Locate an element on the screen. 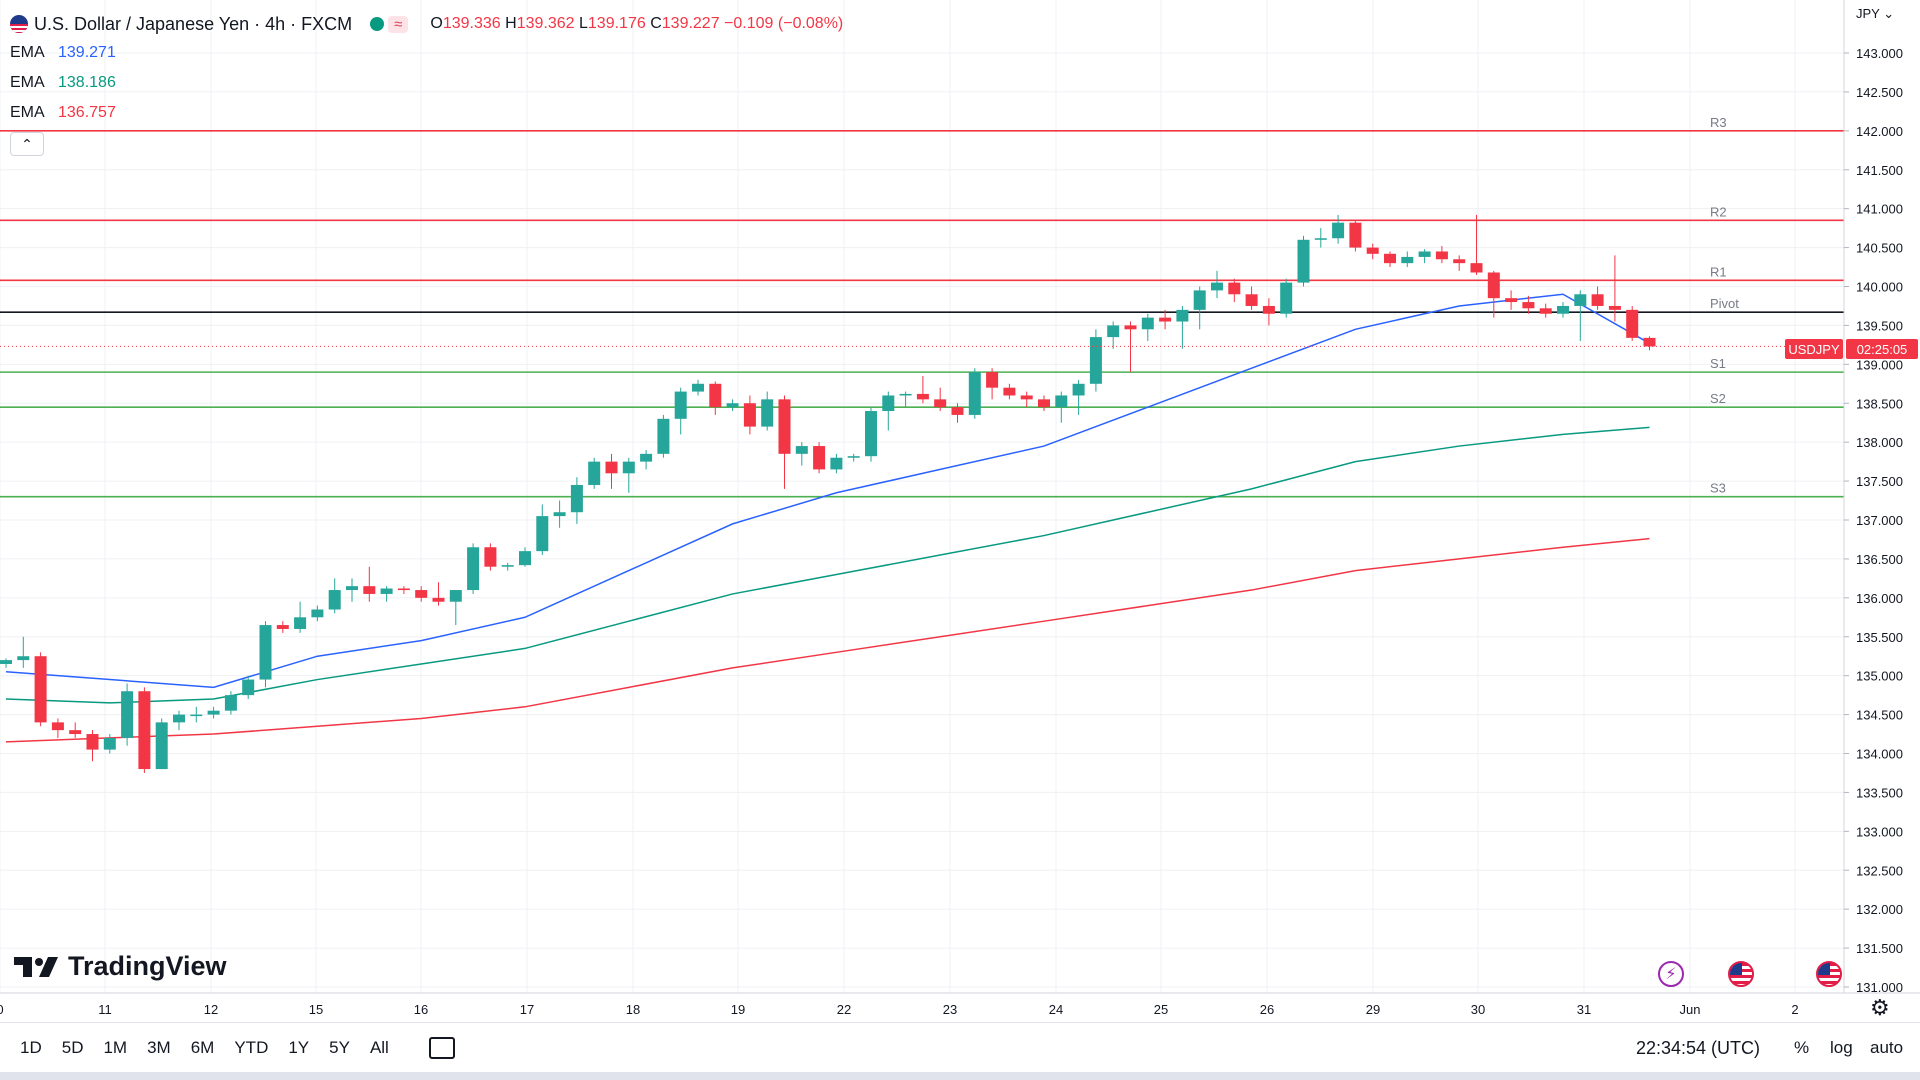 This screenshot has height=1080, width=1920. y-tick-label: 132.000 is located at coordinates (1879, 909).